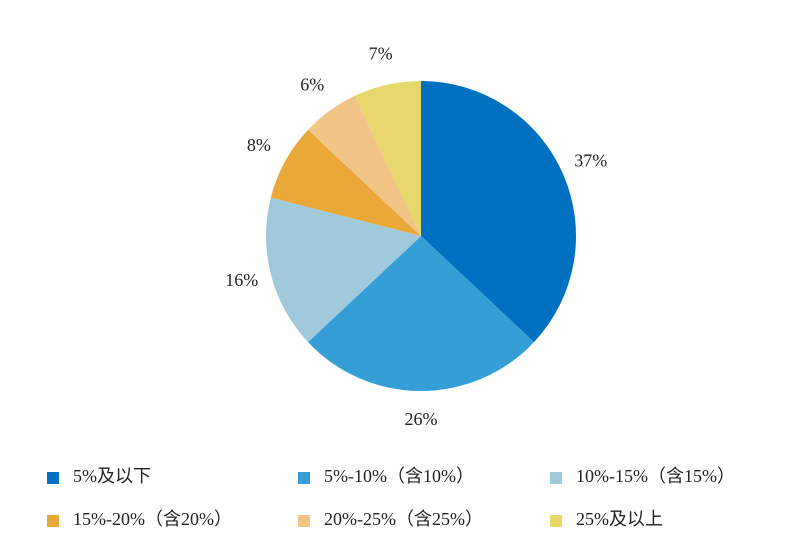 This screenshot has height=548, width=800. Describe the element at coordinates (399, 476) in the screenshot. I see `legend-label: 5%-10%（含10%）` at that location.